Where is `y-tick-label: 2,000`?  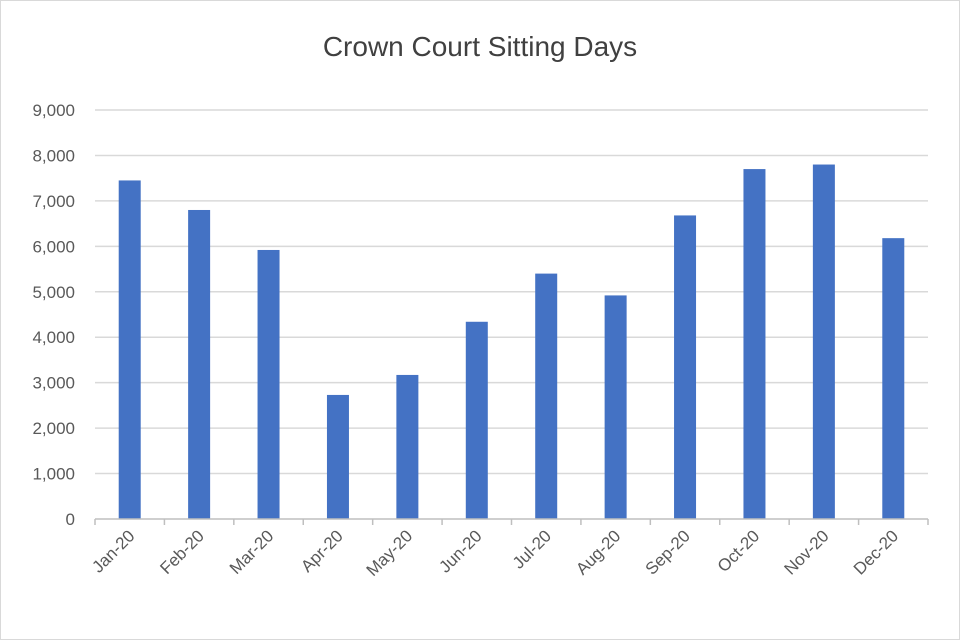
y-tick-label: 2,000 is located at coordinates (53, 428).